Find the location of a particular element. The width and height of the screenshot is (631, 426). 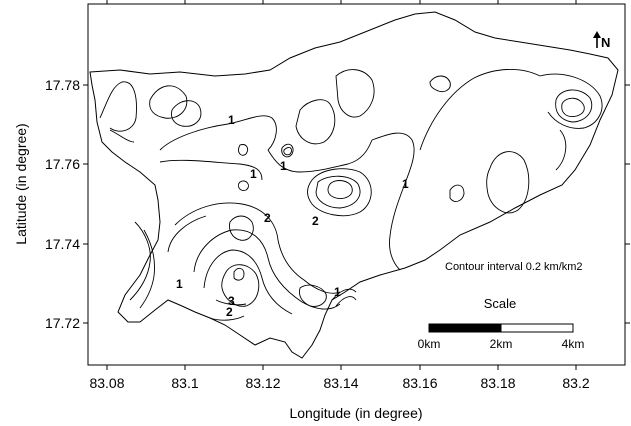

x-tick-label: 83.14 is located at coordinates (340, 383).